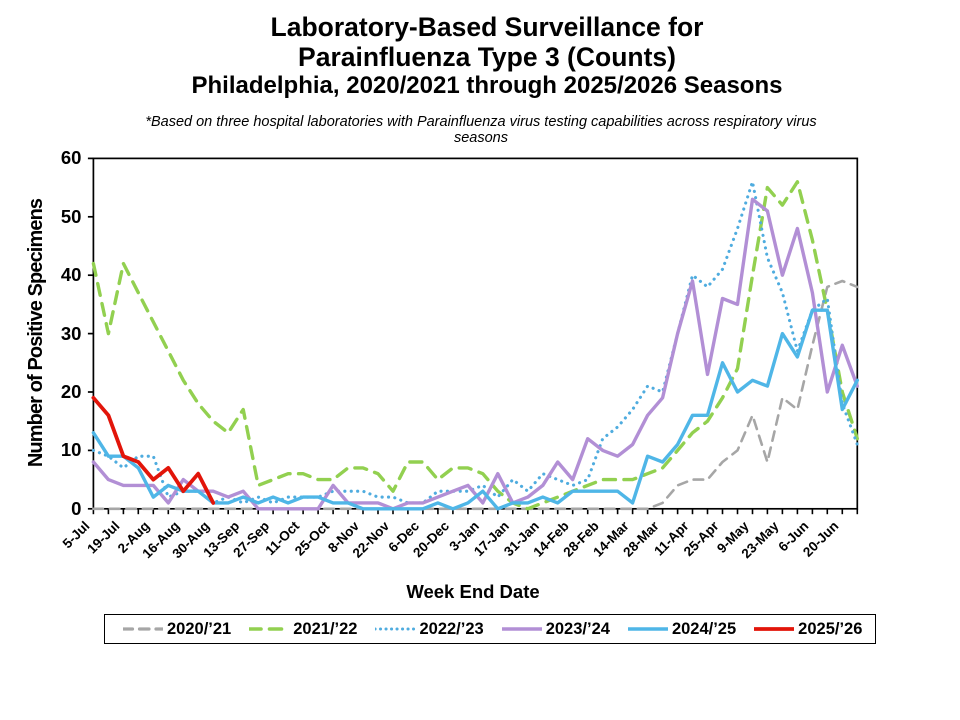 Image resolution: width=960 pixels, height=720 pixels. Describe the element at coordinates (71, 216) in the screenshot. I see `svg-text: 50` at that location.